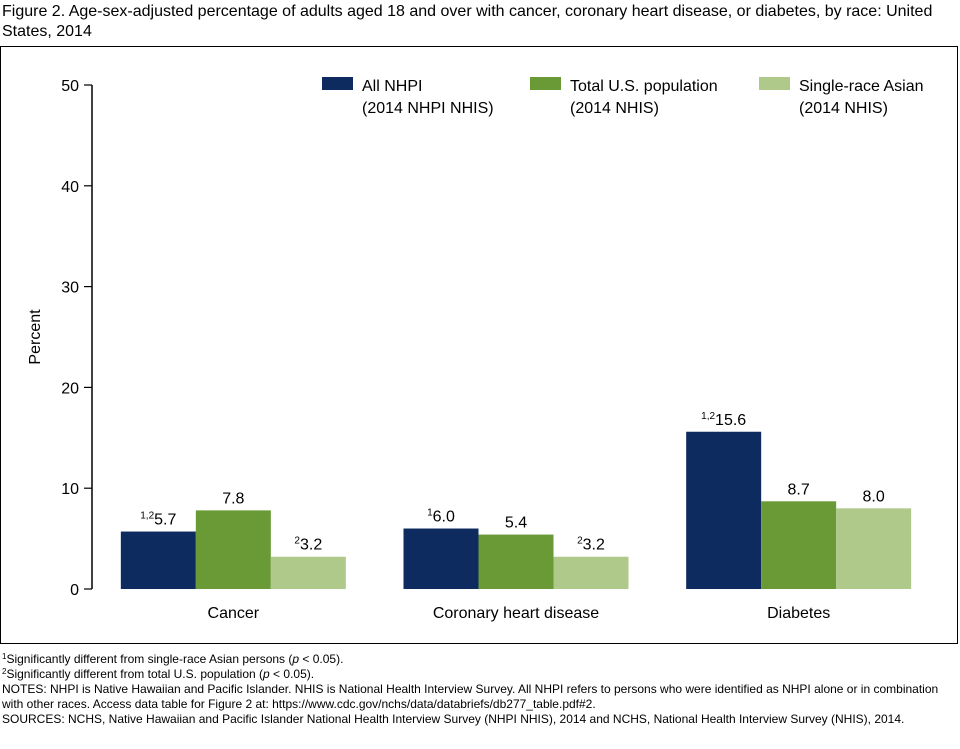 The width and height of the screenshot is (960, 749). I want to click on footnote-1-text-b: < 0.05)., so click(321, 659).